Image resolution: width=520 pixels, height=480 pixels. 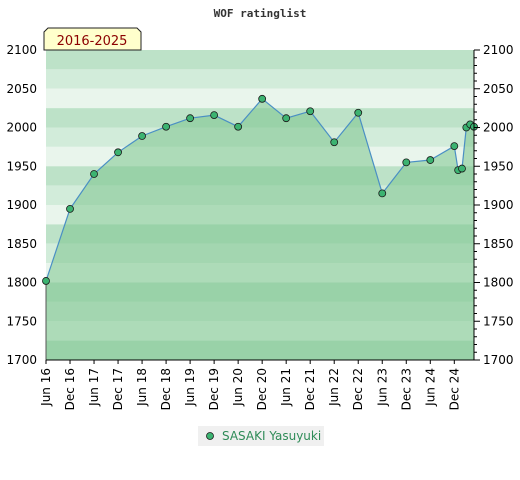 I want to click on x-tick-label: Jun 19, so click(x=190, y=387).